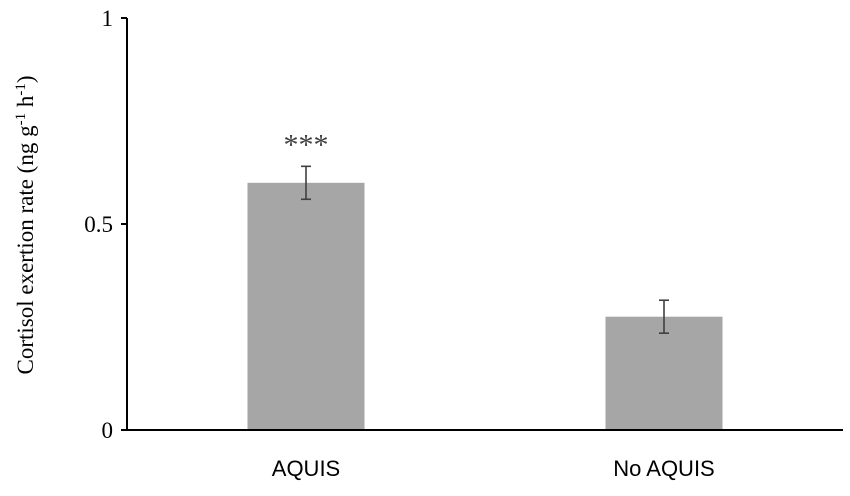 The image size is (850, 496). I want to click on y-axis-label-mid: h, so click(25, 104).